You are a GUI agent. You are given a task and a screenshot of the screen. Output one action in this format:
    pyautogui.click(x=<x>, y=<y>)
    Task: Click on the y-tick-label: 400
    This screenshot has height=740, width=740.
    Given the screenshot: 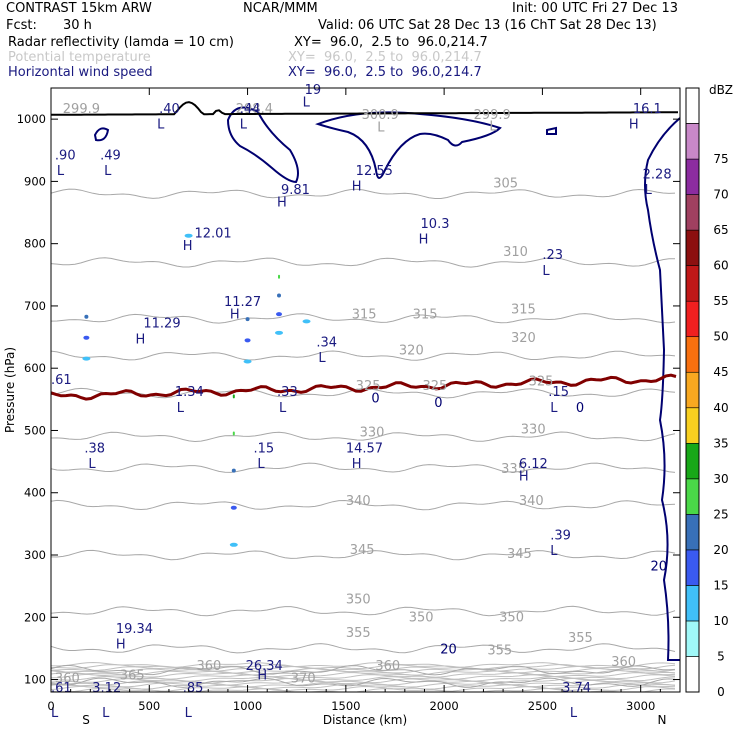 What is the action you would take?
    pyautogui.click(x=35, y=493)
    